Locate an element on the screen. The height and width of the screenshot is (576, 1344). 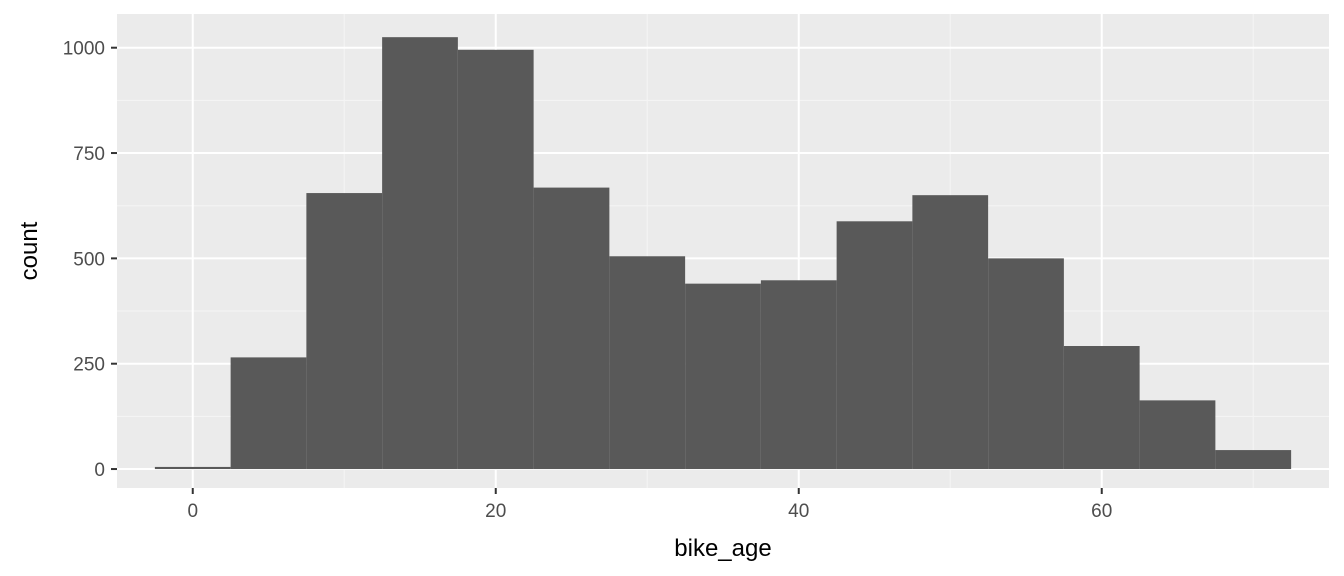
y-axis-title: count is located at coordinates (29, 250).